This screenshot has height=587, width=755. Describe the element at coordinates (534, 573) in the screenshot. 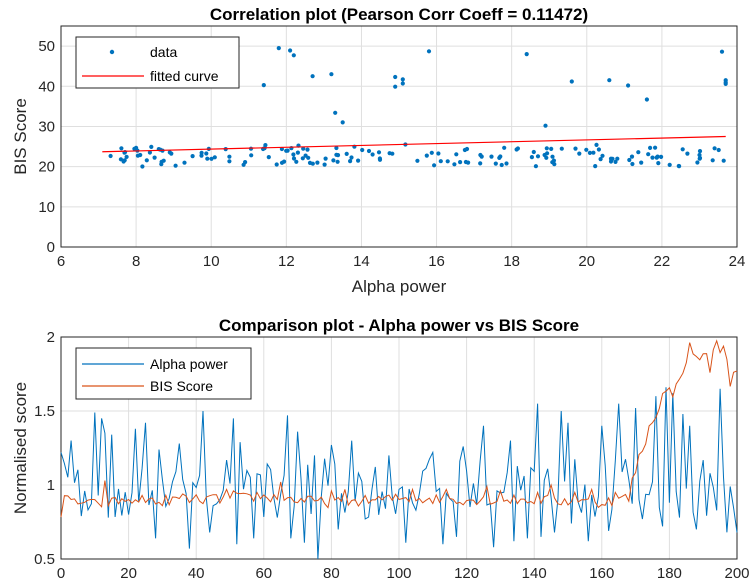

I see `x-tick-label: 140` at that location.